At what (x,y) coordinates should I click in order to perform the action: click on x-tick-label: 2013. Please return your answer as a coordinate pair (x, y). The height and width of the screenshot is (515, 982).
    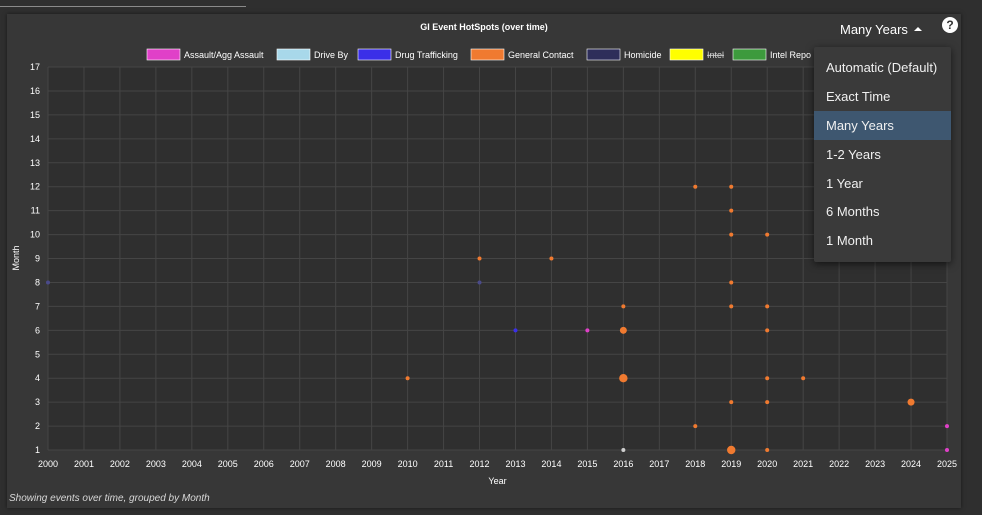
    Looking at the image, I should click on (515, 464).